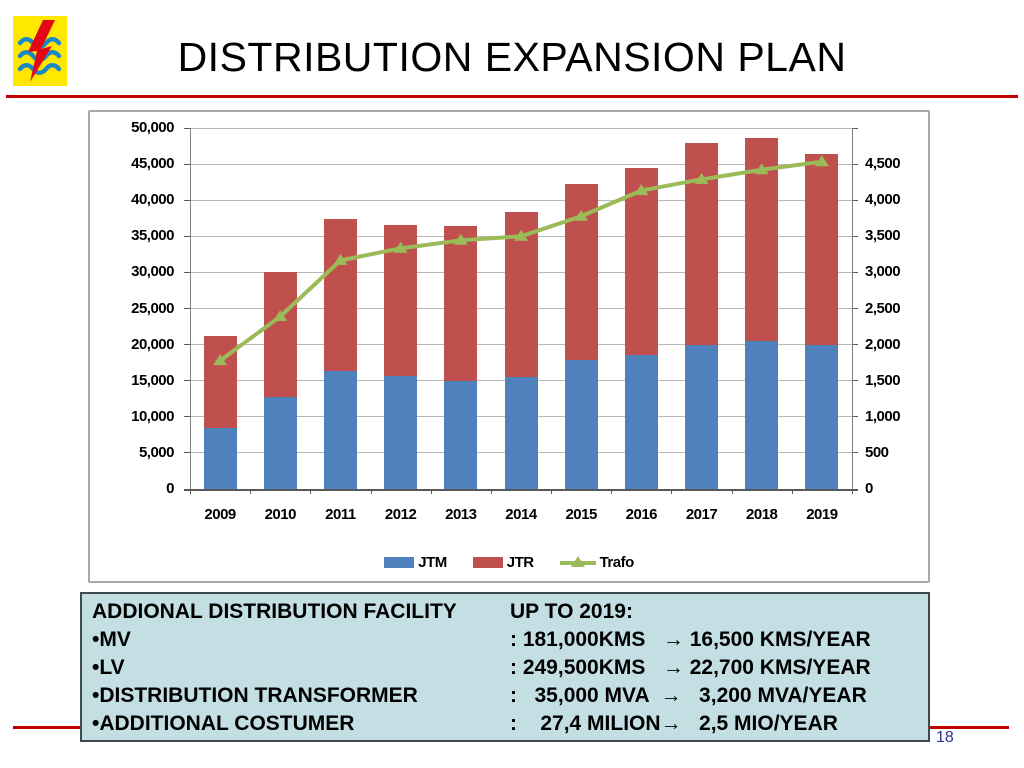 Image resolution: width=1024 pixels, height=768 pixels. I want to click on x-axis-category-label: 2009, so click(220, 514).